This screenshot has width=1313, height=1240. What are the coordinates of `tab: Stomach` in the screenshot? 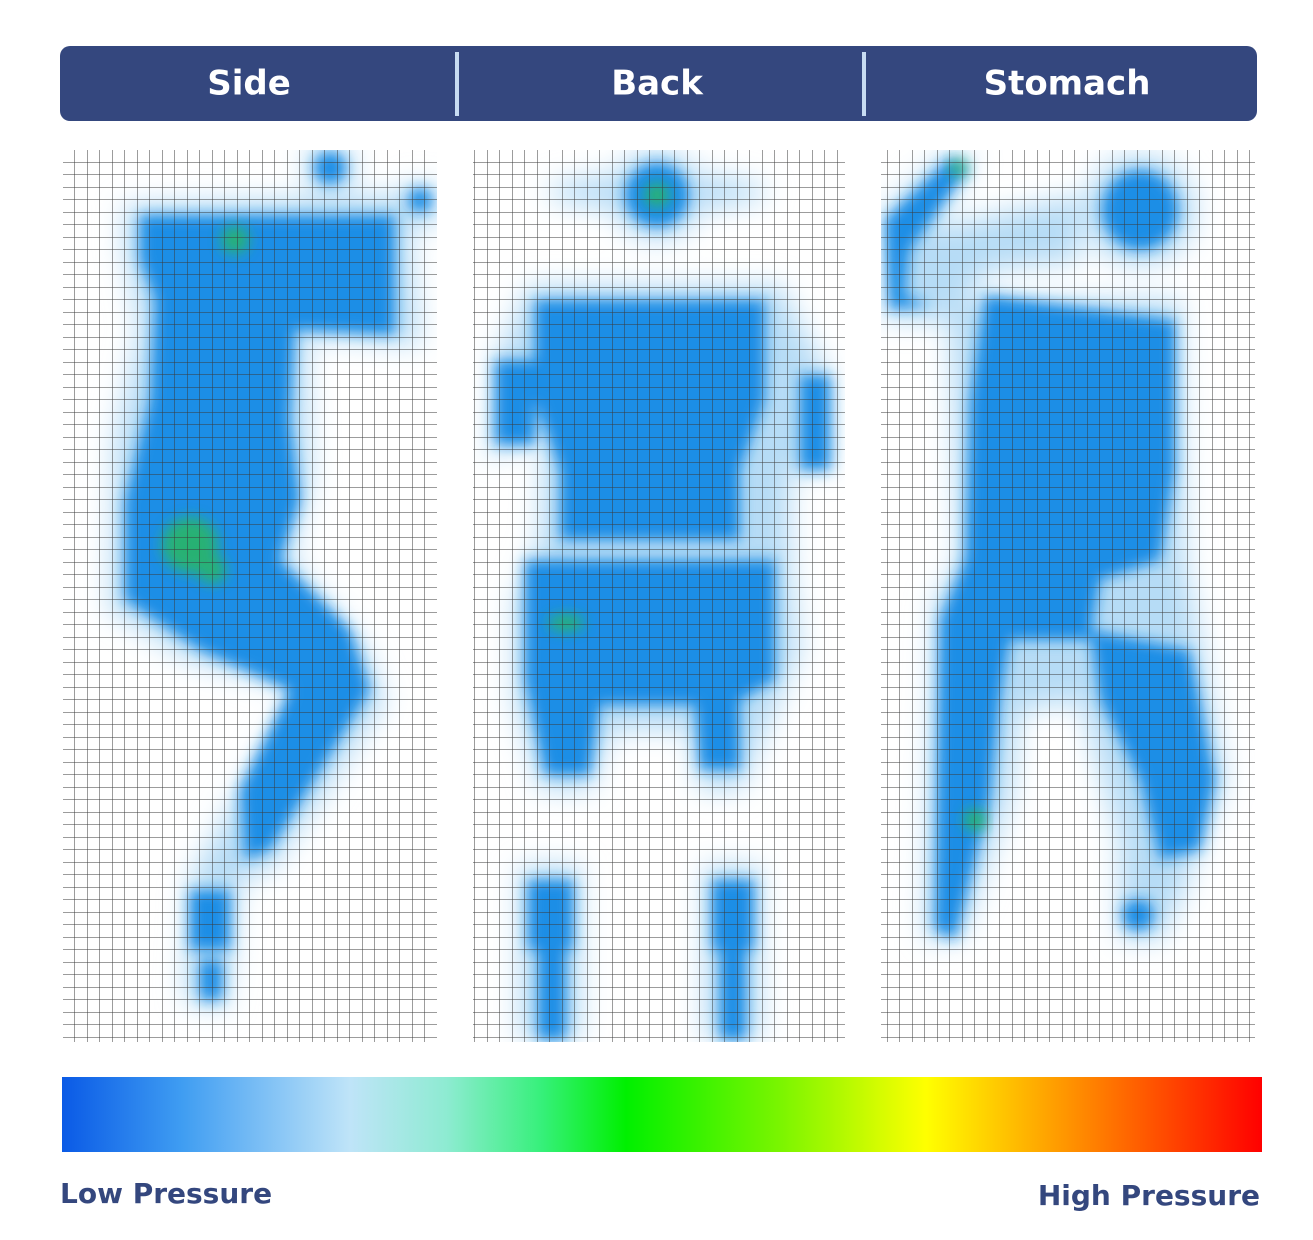 It's located at (1067, 84).